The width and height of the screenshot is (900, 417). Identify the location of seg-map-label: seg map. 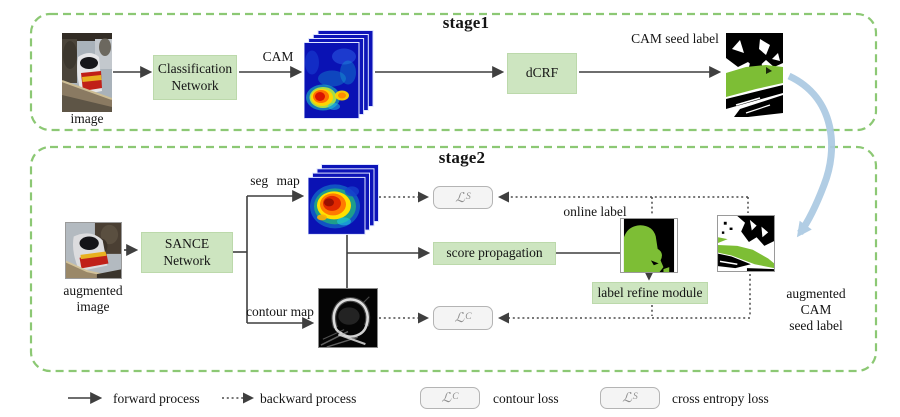
(275, 180).